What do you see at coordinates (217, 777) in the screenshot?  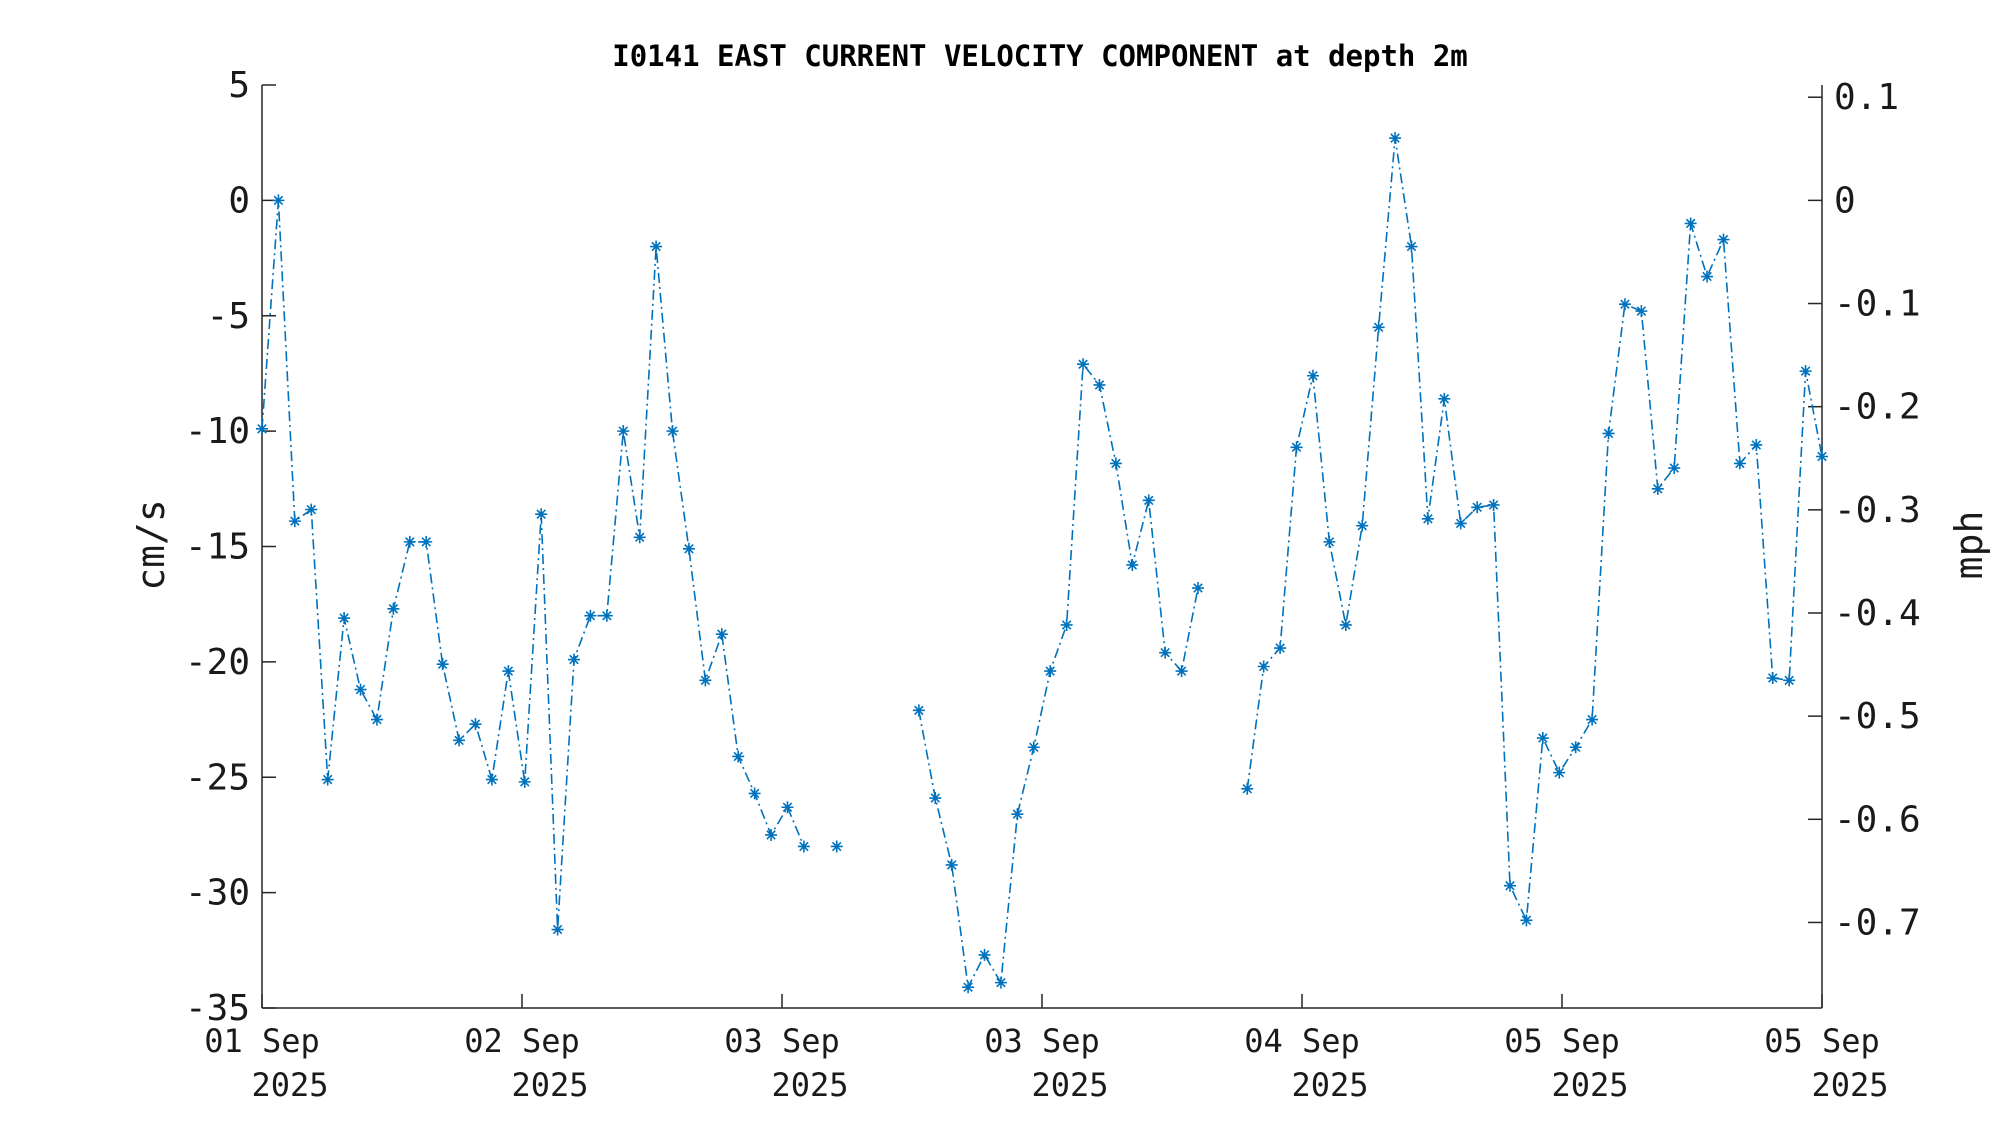 I see `y-tick-label: -25` at bounding box center [217, 777].